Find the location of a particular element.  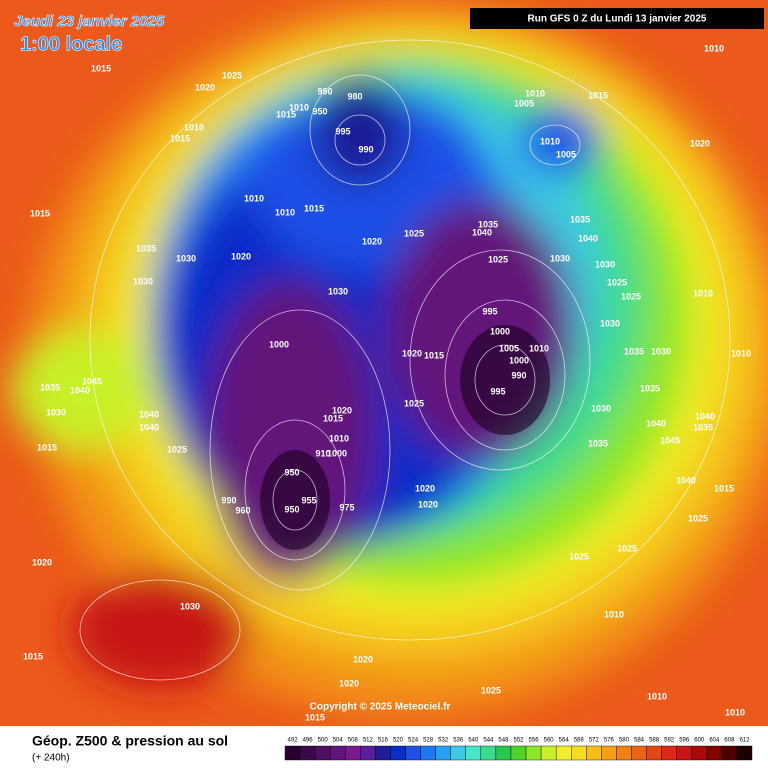

local-time: 1:00 locale is located at coordinates (71, 44).